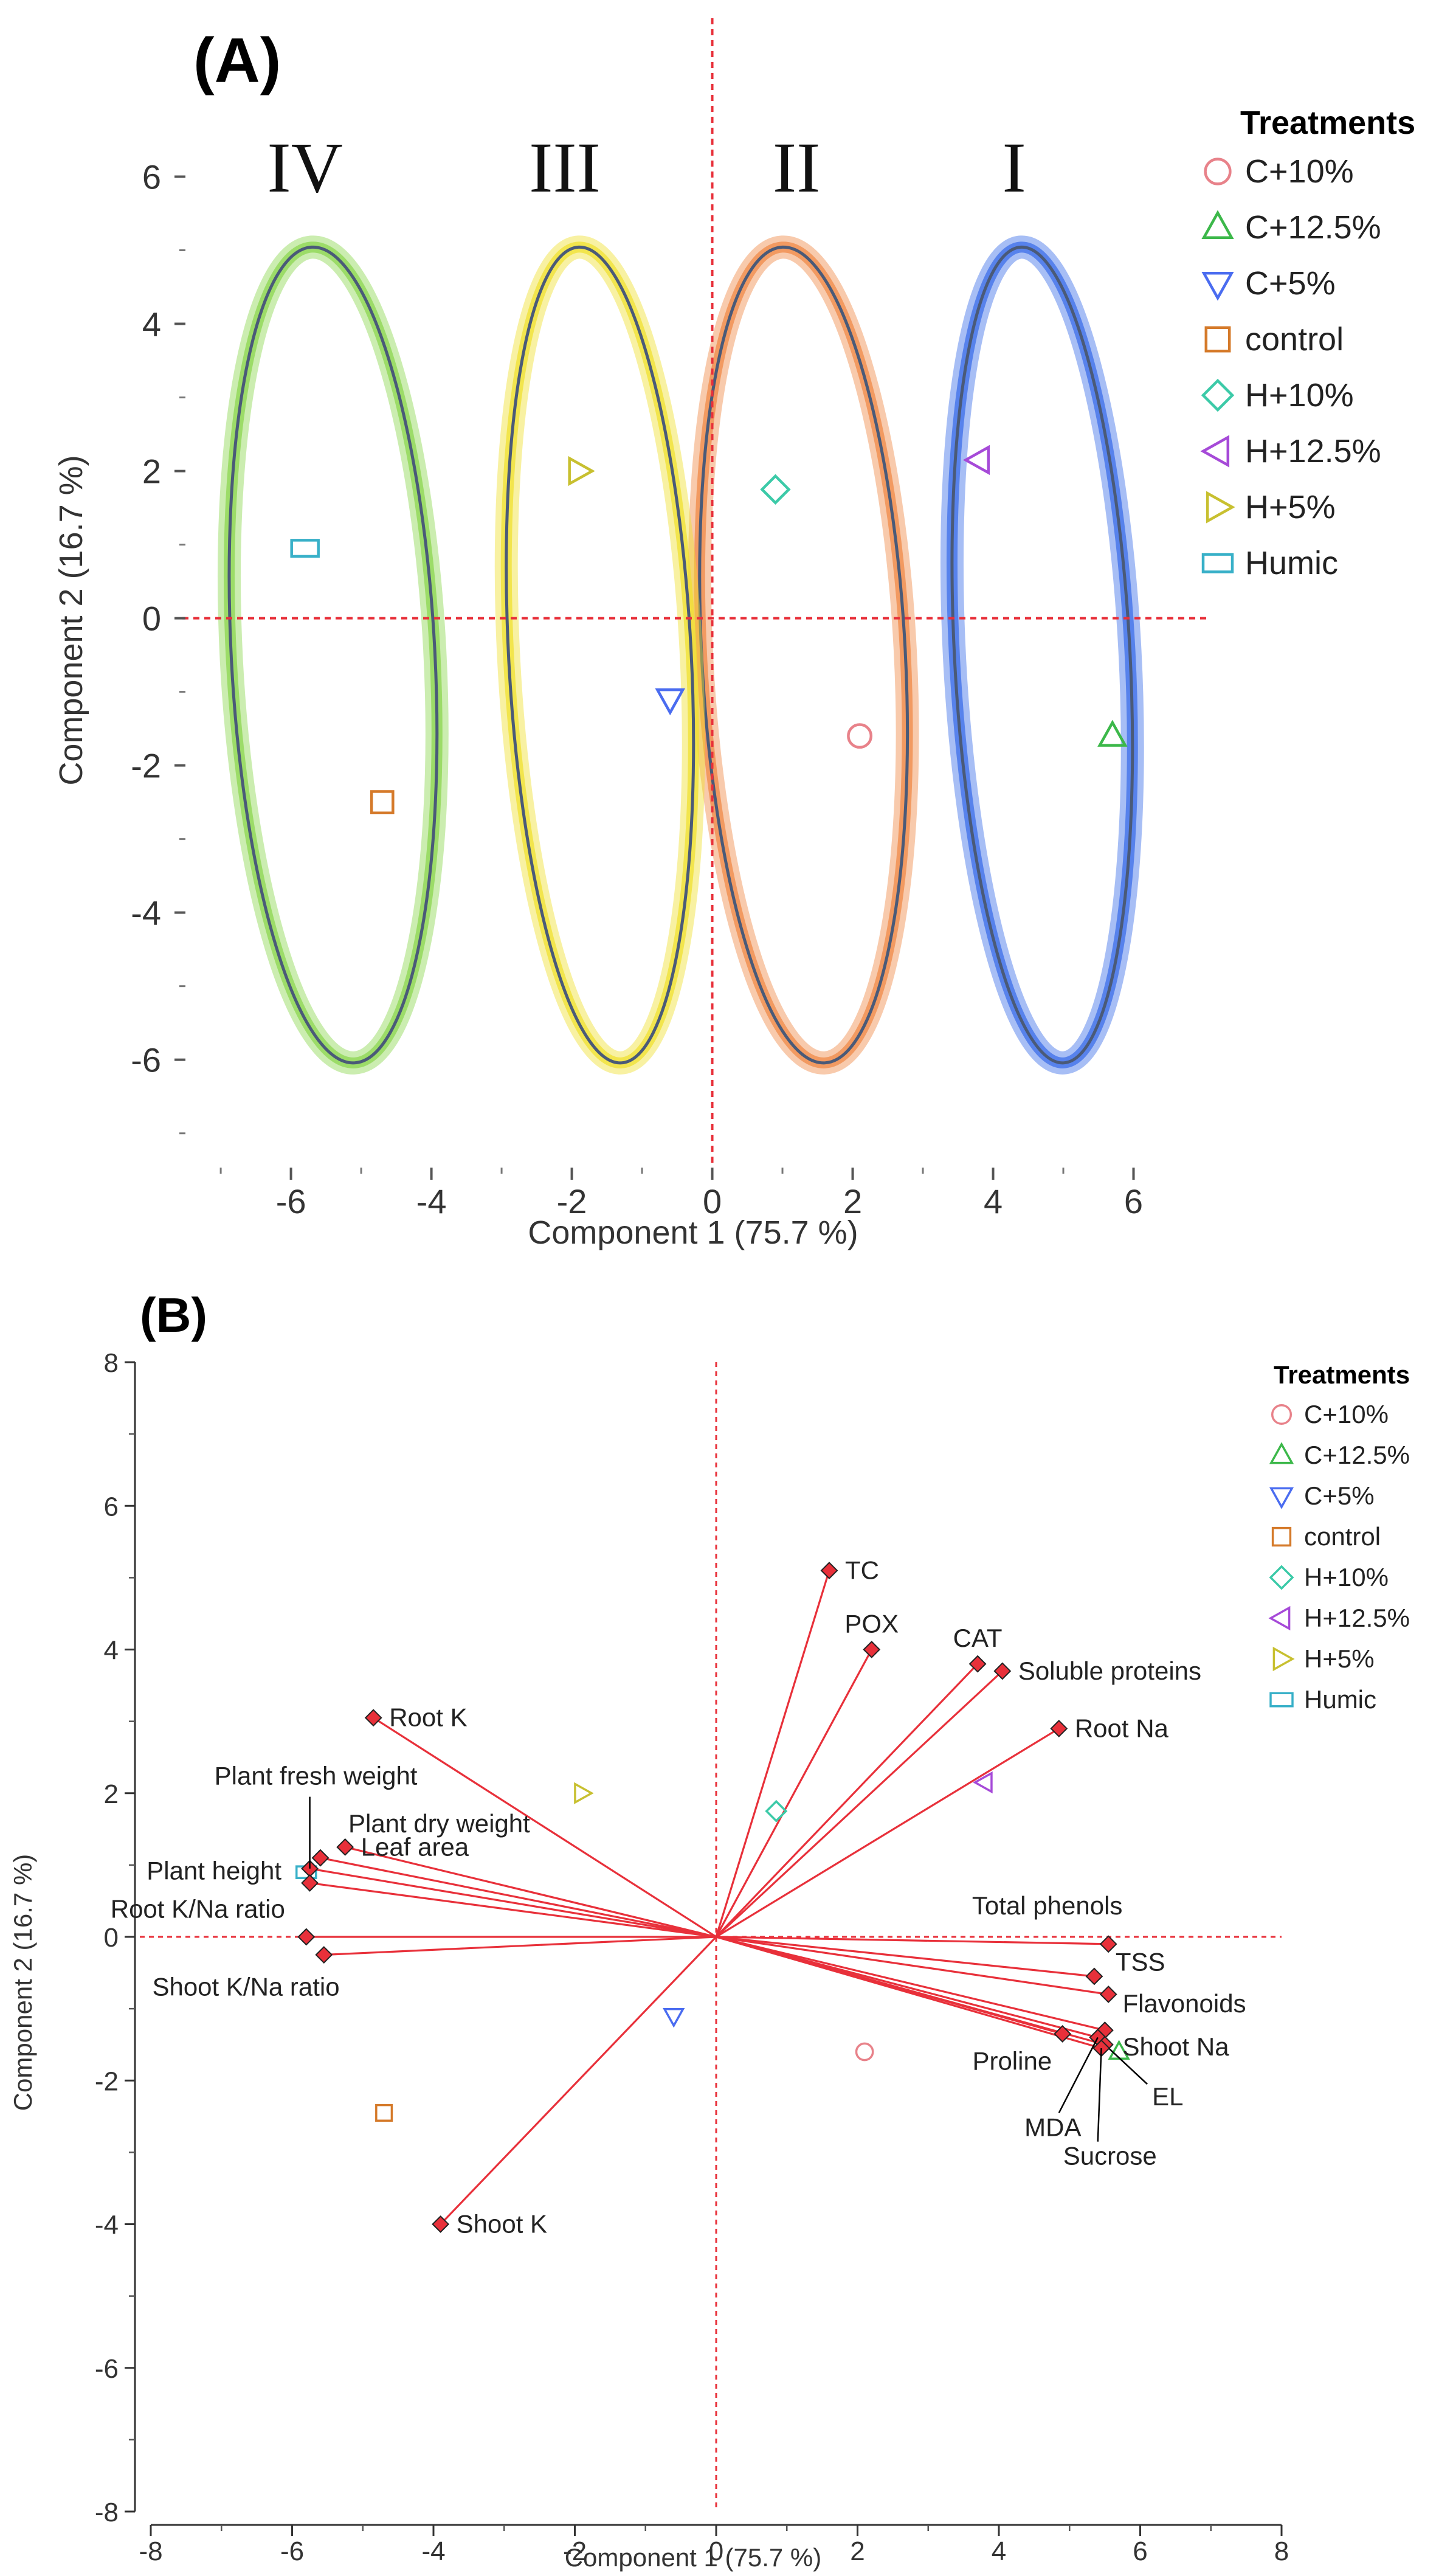 The width and height of the screenshot is (1453, 2576). I want to click on loading-label-root-na: Root Na, so click(1122, 1728).